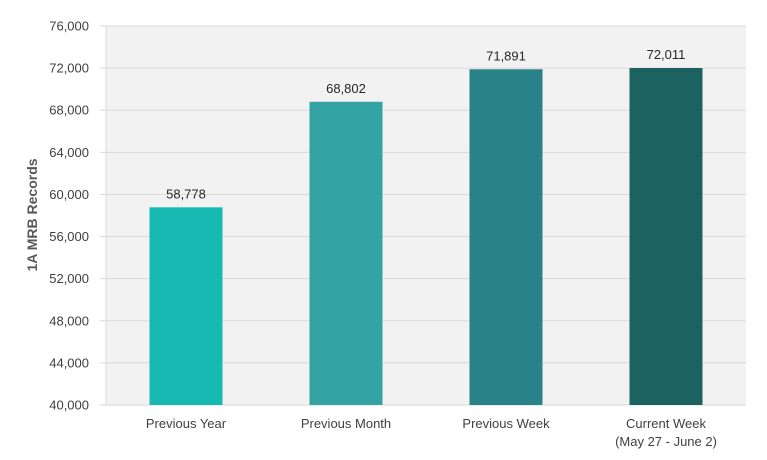  What do you see at coordinates (506, 55) in the screenshot?
I see `data-label: 71,891` at bounding box center [506, 55].